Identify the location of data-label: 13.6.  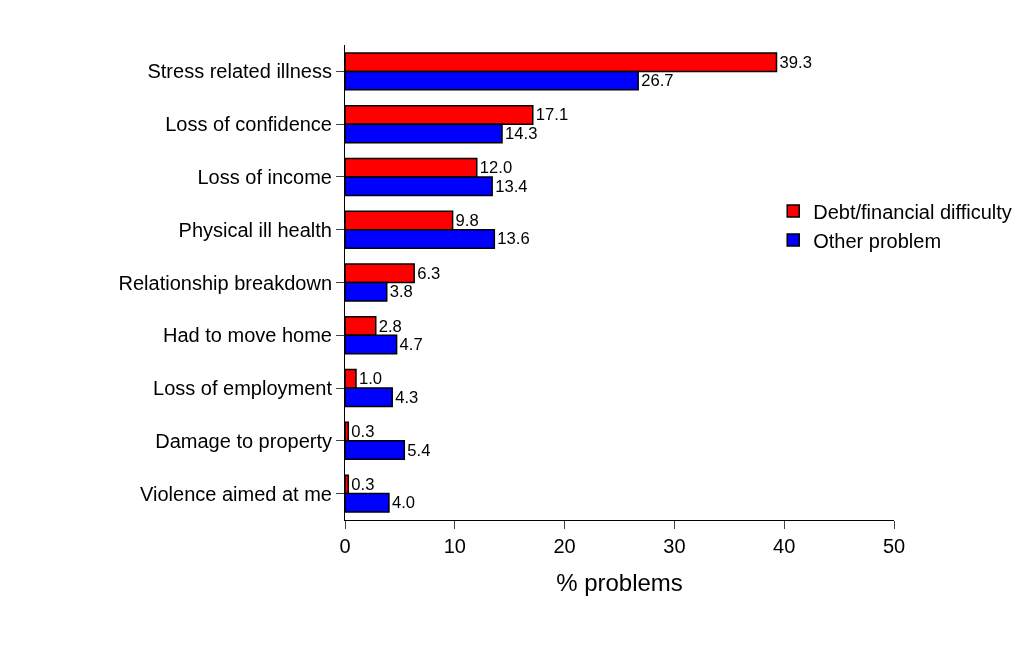
(513, 239).